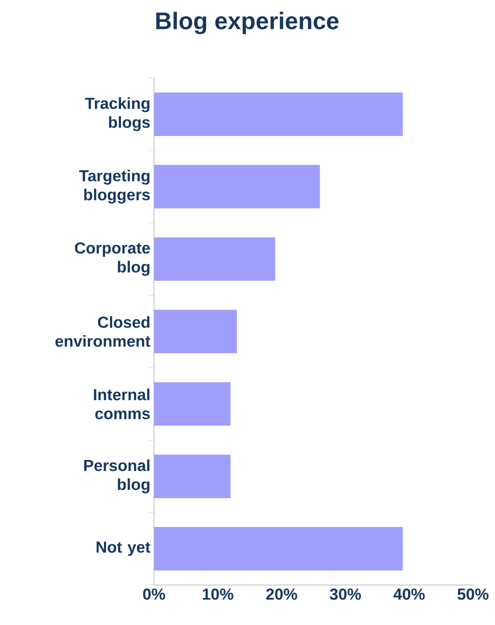 The height and width of the screenshot is (625, 495). Describe the element at coordinates (409, 594) in the screenshot. I see `x-tick-label: 40%` at that location.